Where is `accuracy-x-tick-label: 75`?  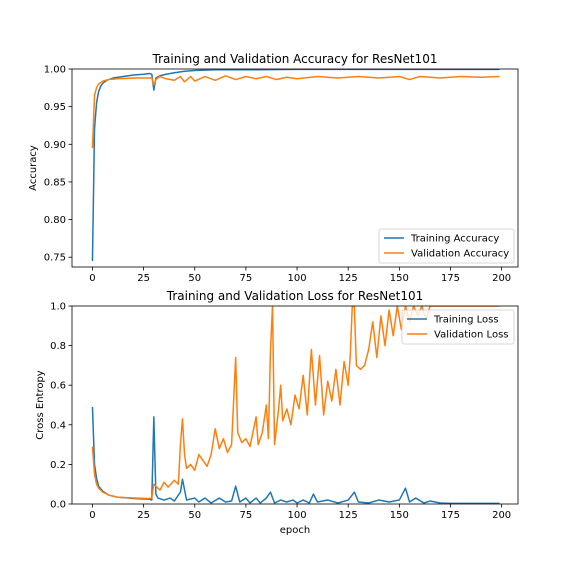 accuracy-x-tick-label: 75 is located at coordinates (246, 278).